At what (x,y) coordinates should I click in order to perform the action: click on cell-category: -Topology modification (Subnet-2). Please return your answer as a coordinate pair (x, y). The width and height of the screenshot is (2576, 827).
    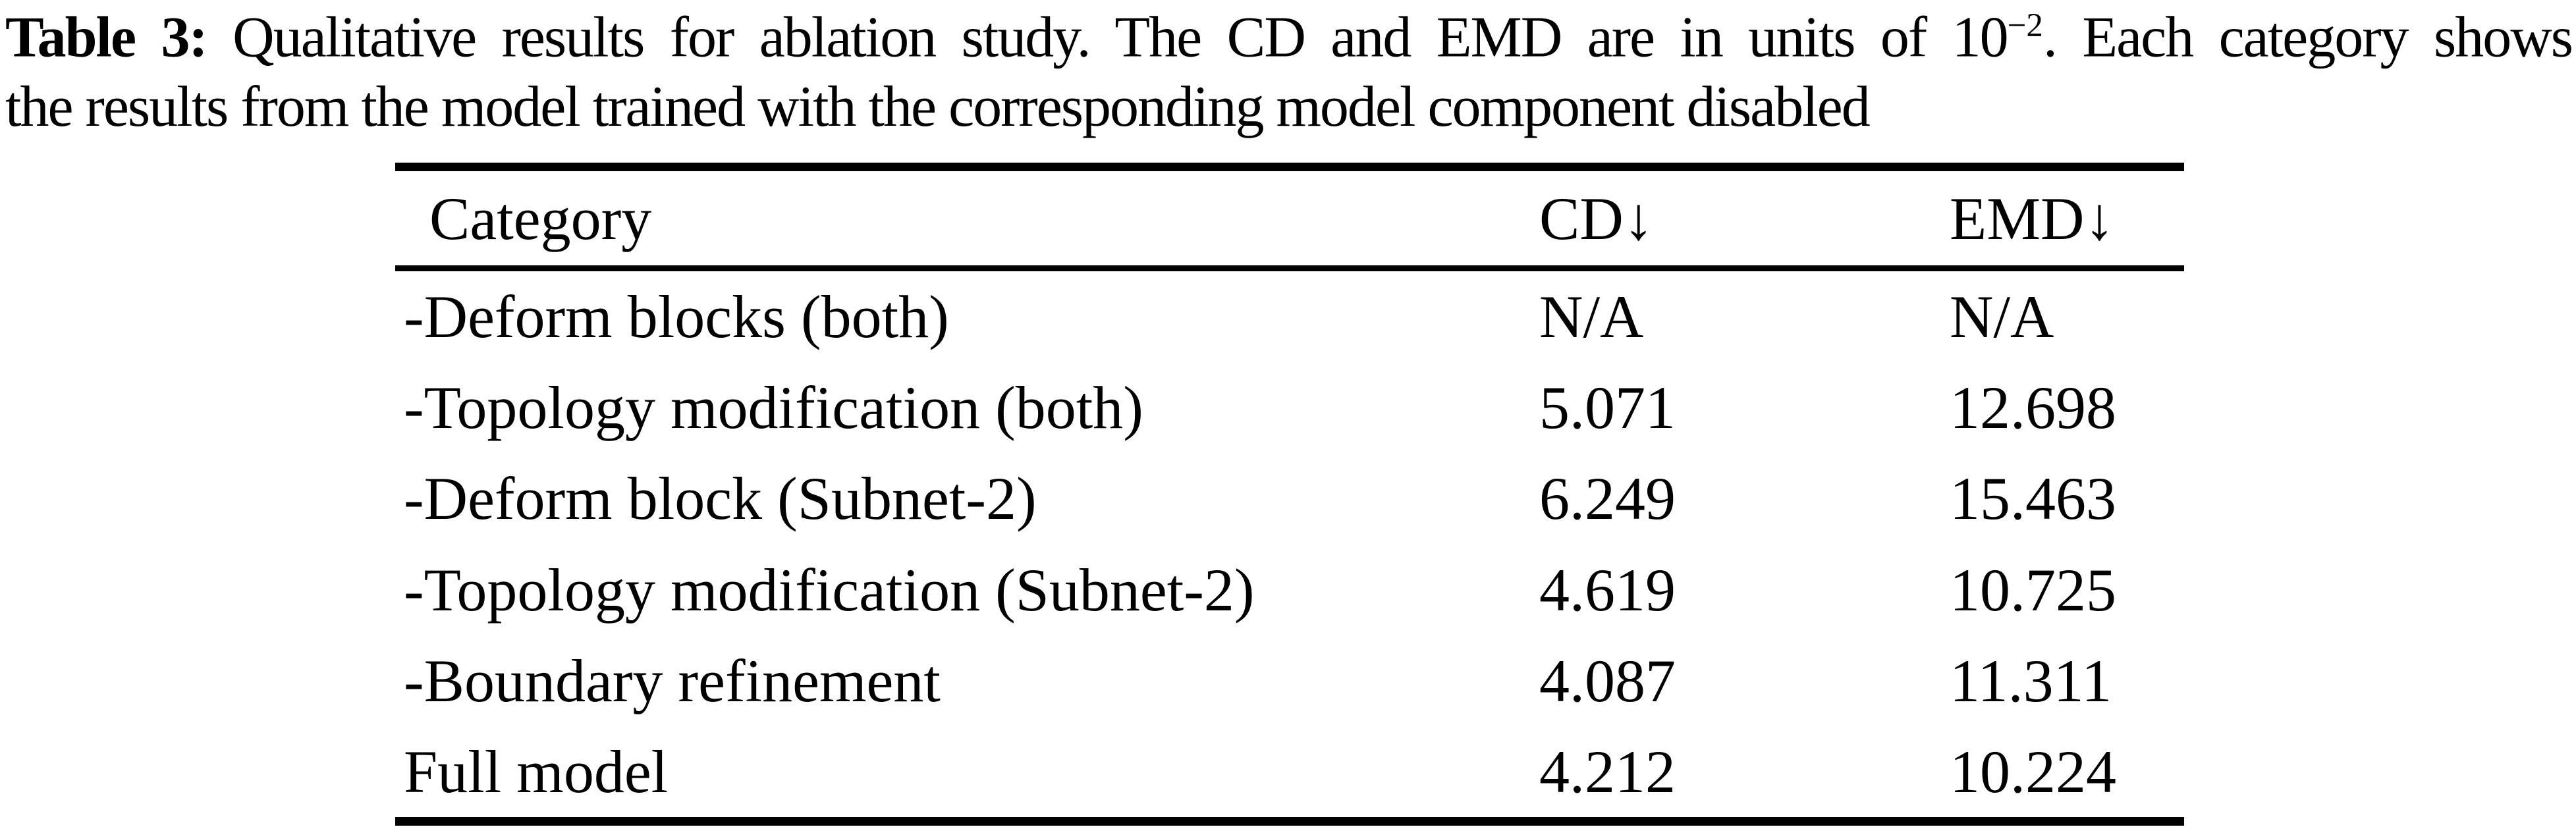
    Looking at the image, I should click on (829, 590).